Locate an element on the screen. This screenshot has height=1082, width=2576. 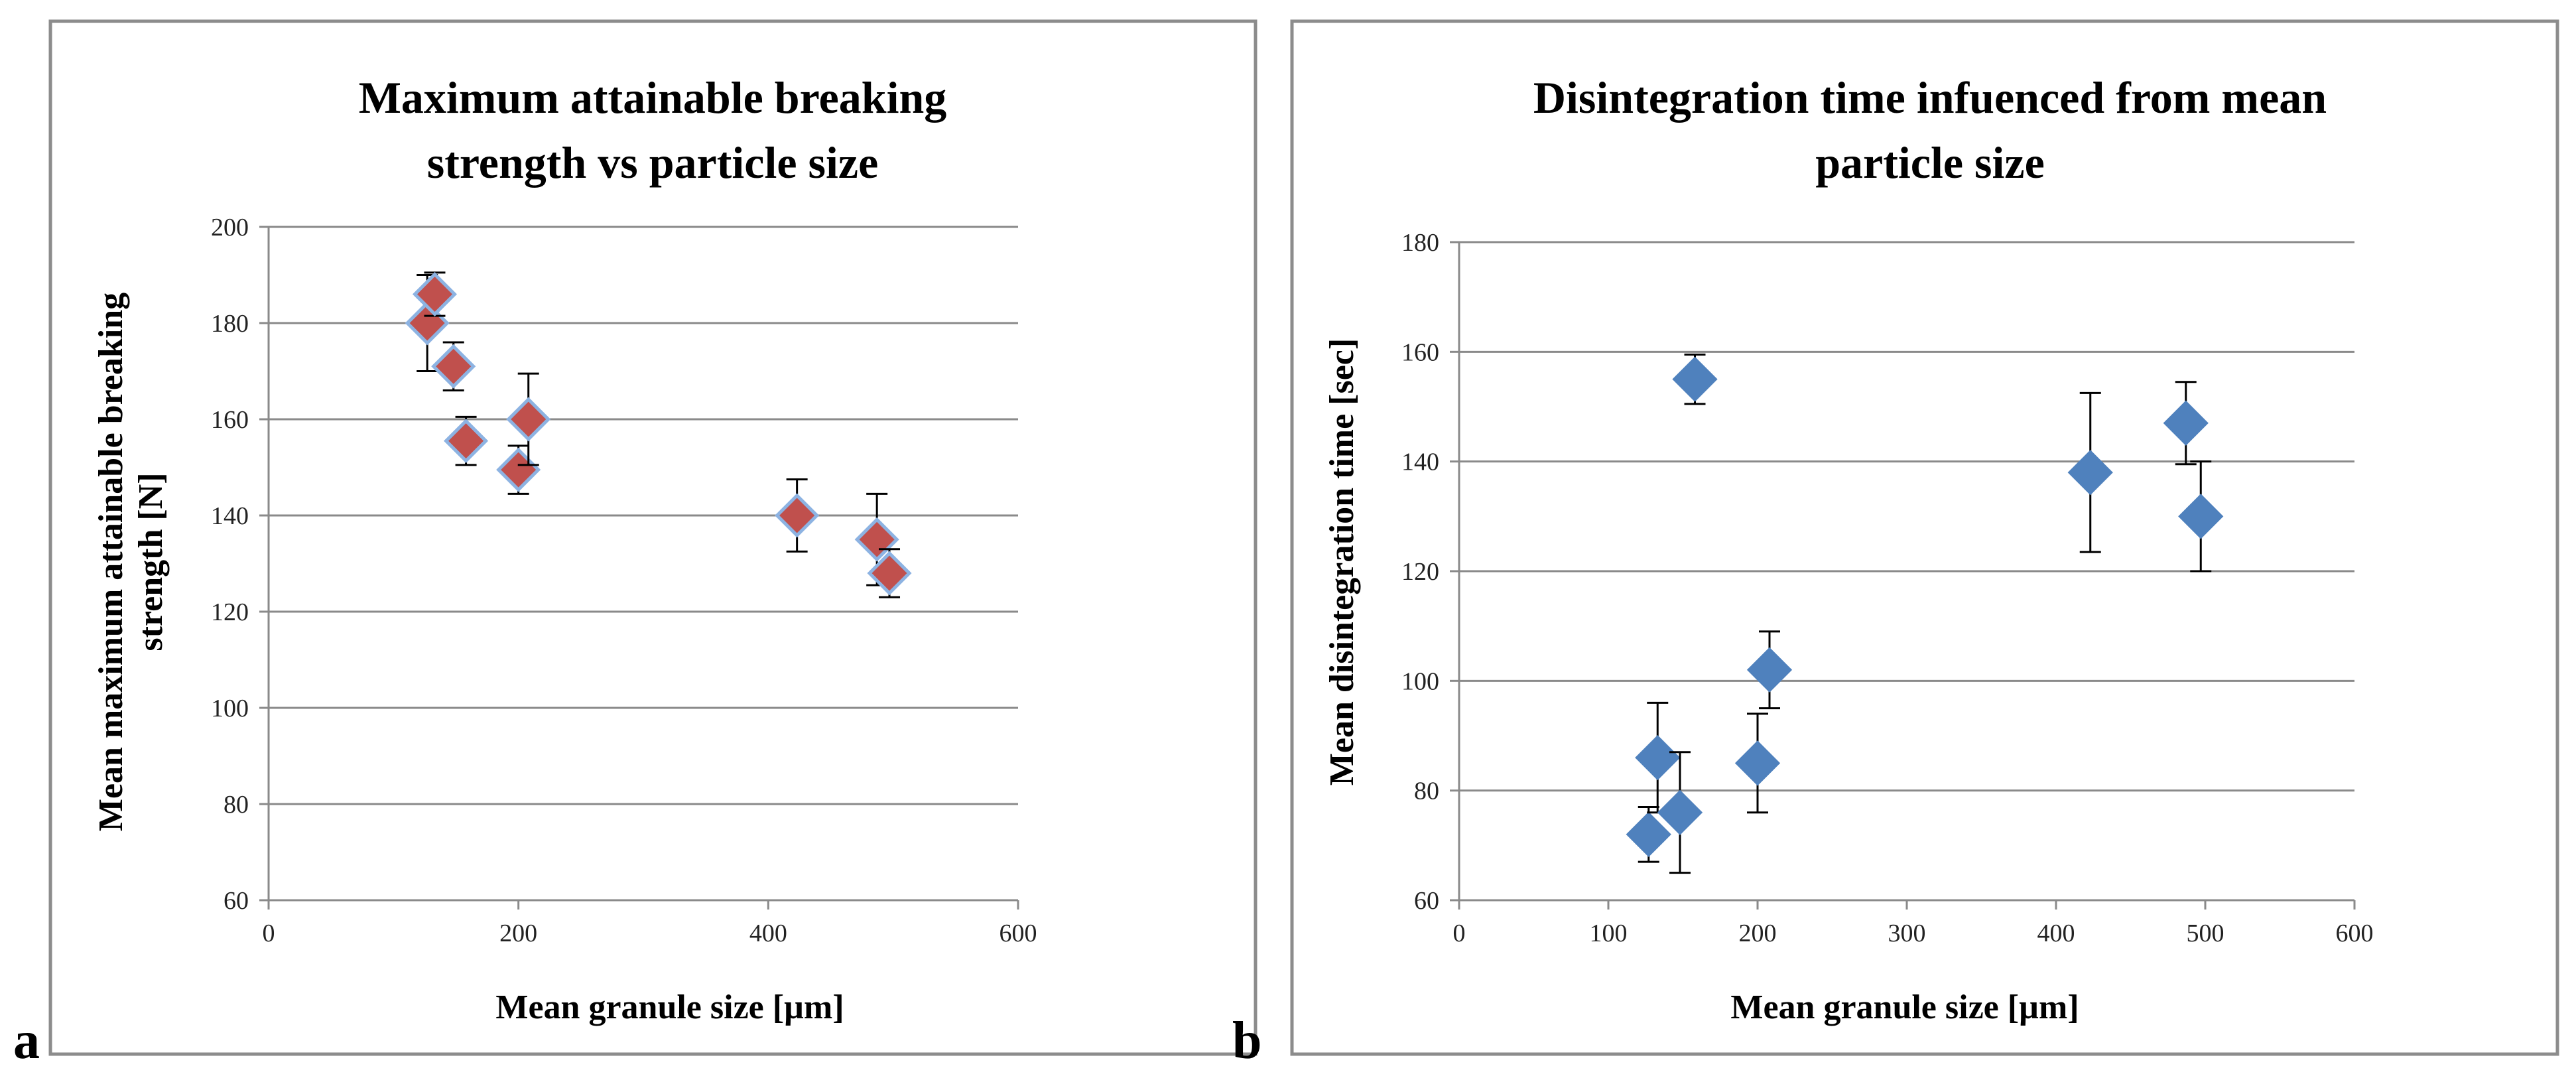
panel-b-x-tick-labels: 0 100 200 300 400 500 600 is located at coordinates (1914, 923).